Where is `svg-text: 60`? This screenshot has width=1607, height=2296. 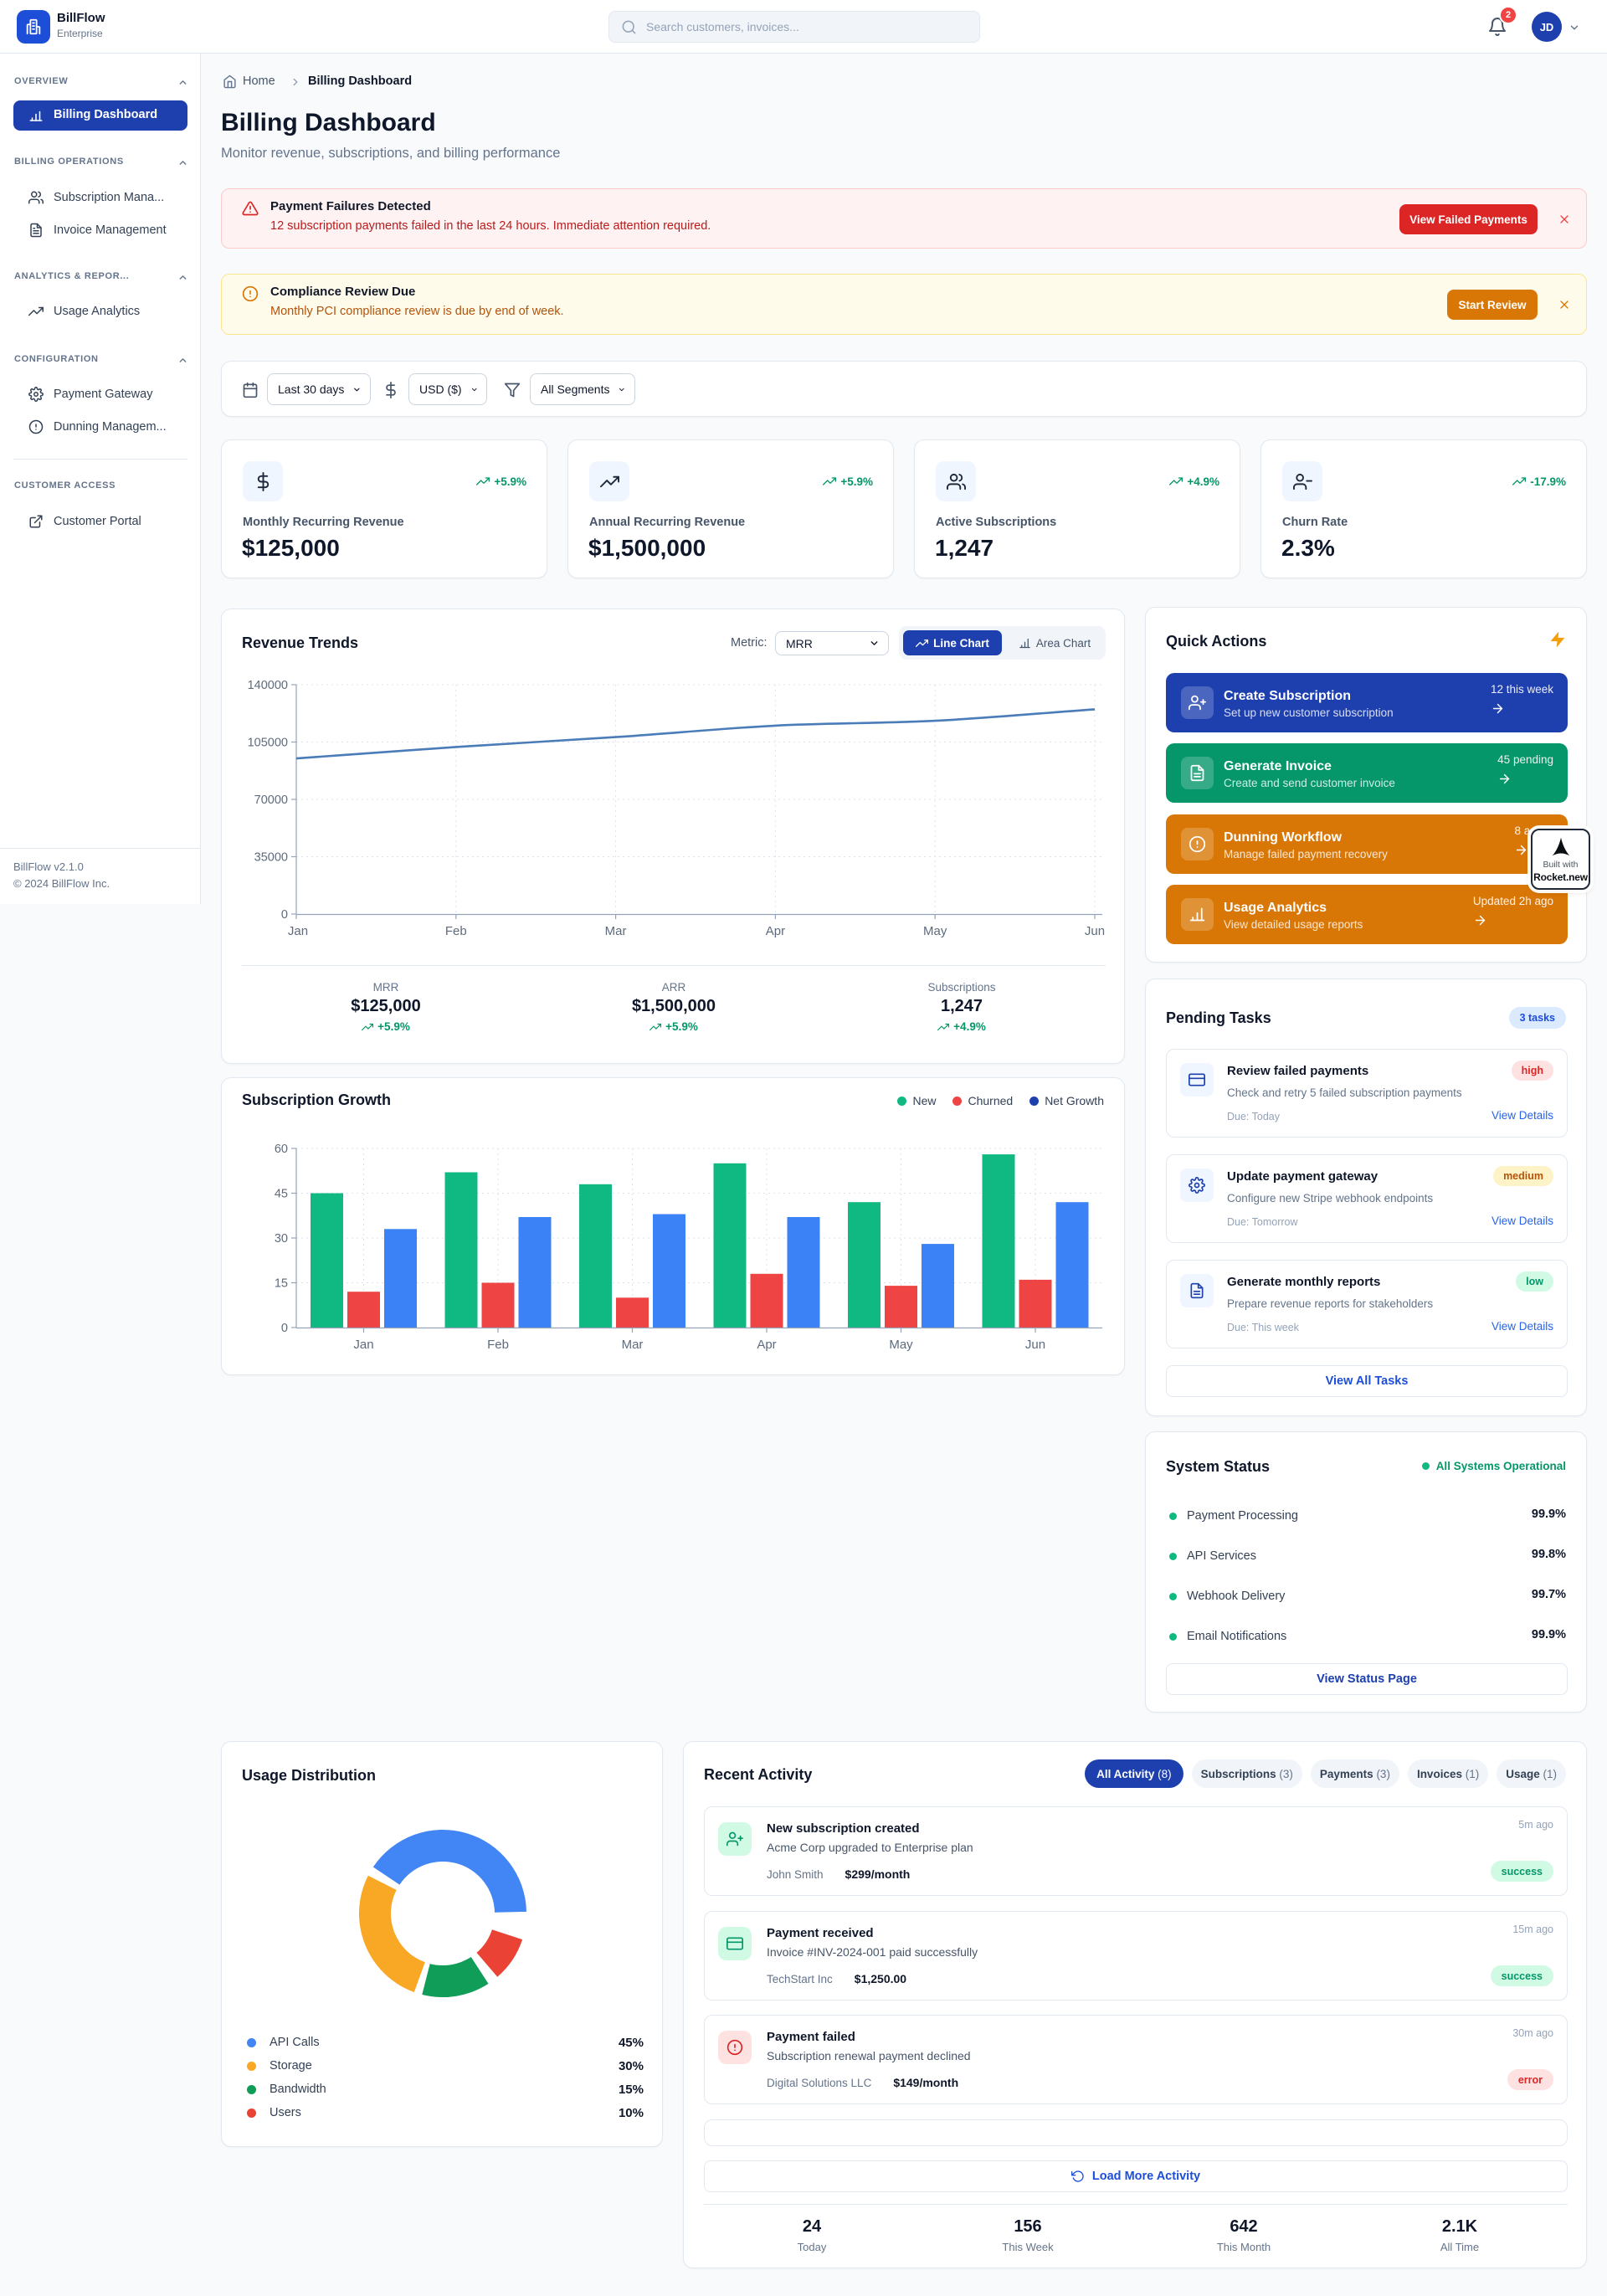 svg-text: 60 is located at coordinates (281, 1149).